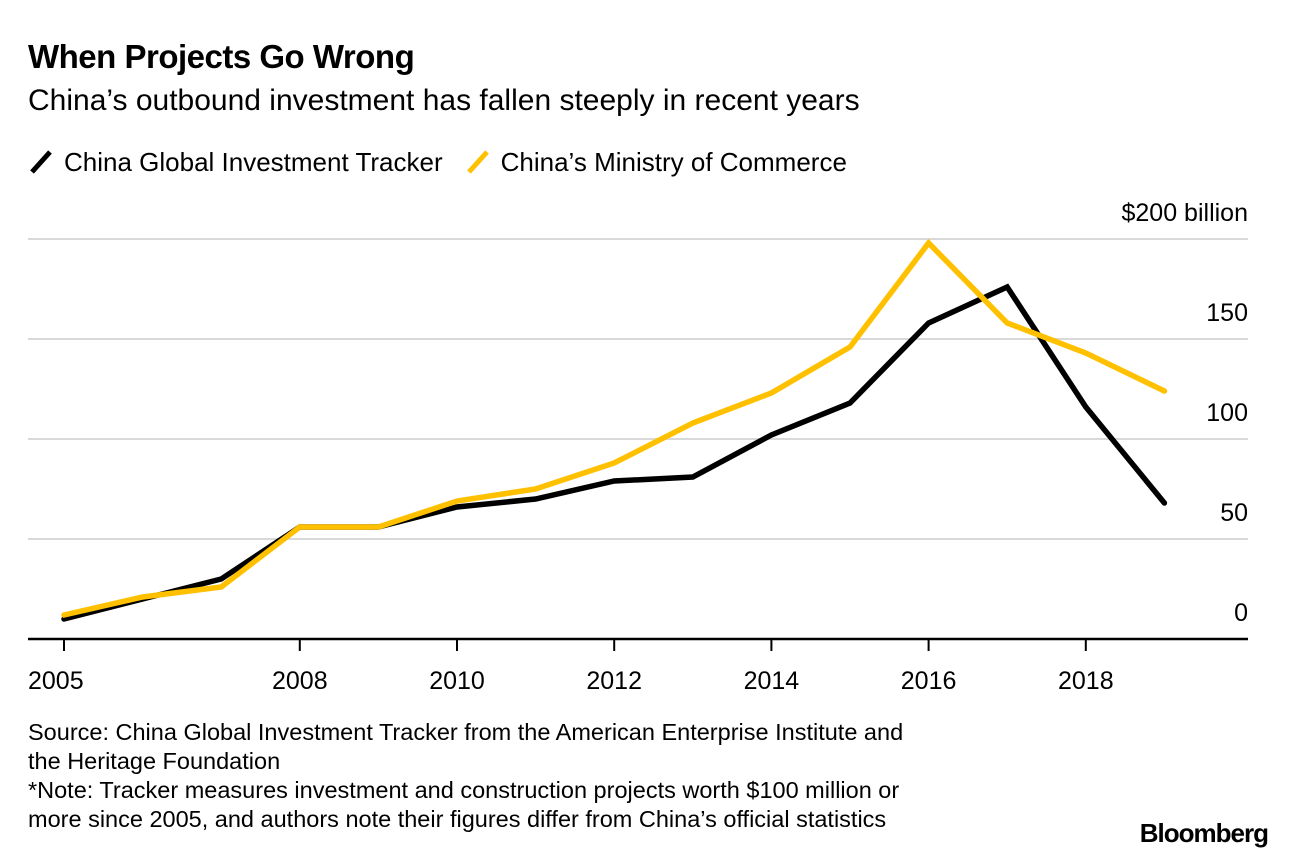  Describe the element at coordinates (1227, 313) in the screenshot. I see `y-tick-label: 150` at that location.